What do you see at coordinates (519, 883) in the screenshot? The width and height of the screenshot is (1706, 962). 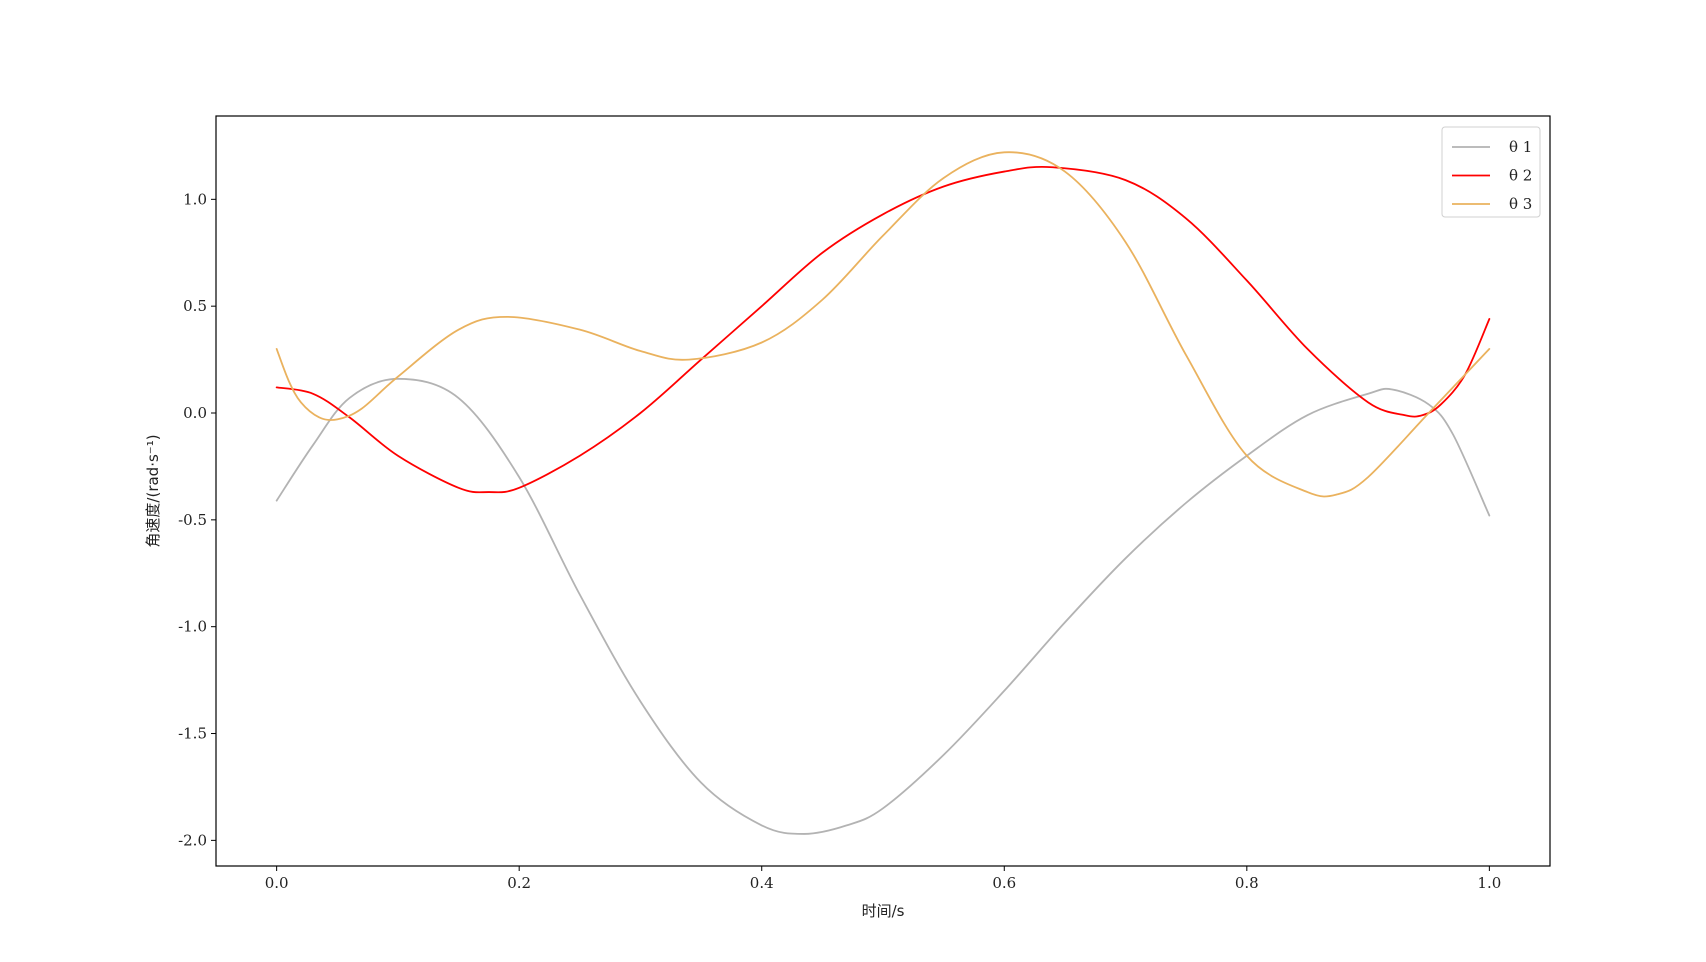 I see `x-tick-label: 0.2` at bounding box center [519, 883].